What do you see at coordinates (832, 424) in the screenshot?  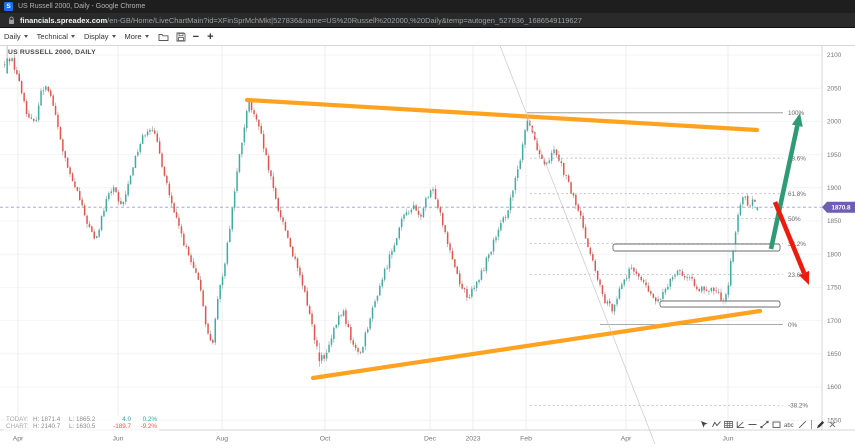 I see `close-icon` at bounding box center [832, 424].